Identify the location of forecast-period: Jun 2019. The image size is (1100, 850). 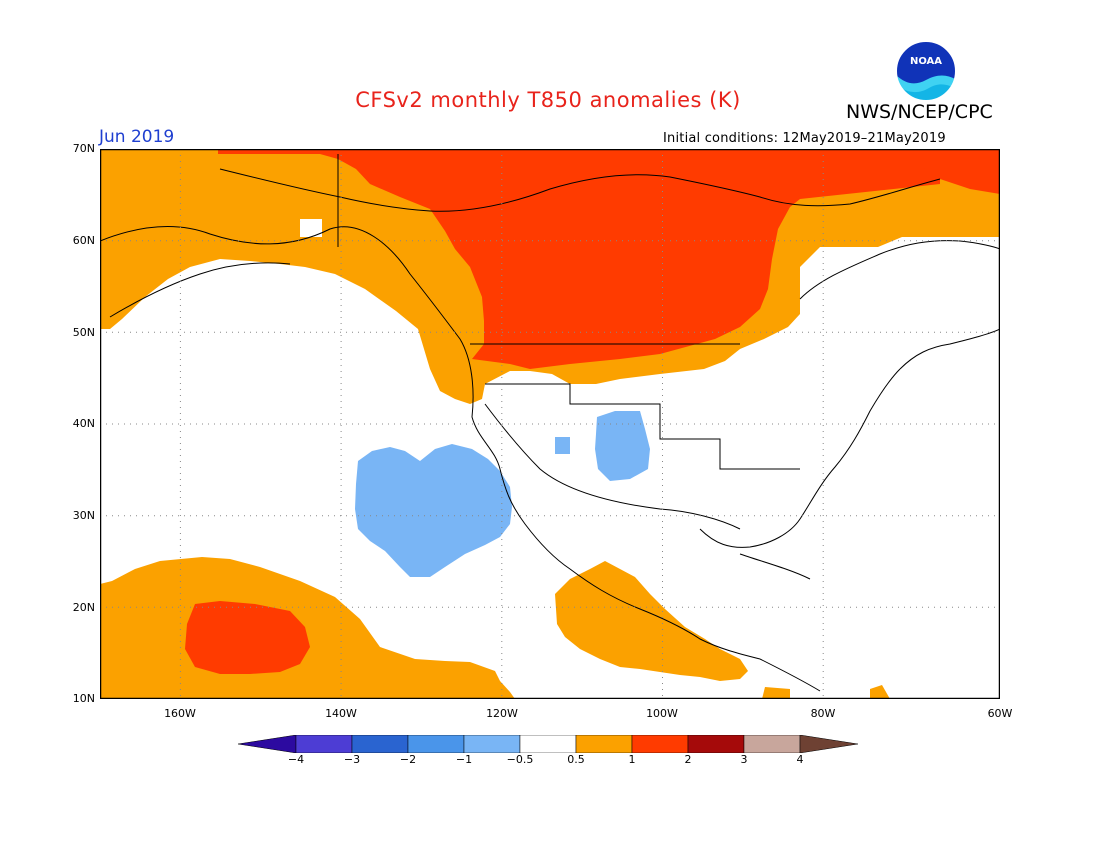
(137, 137).